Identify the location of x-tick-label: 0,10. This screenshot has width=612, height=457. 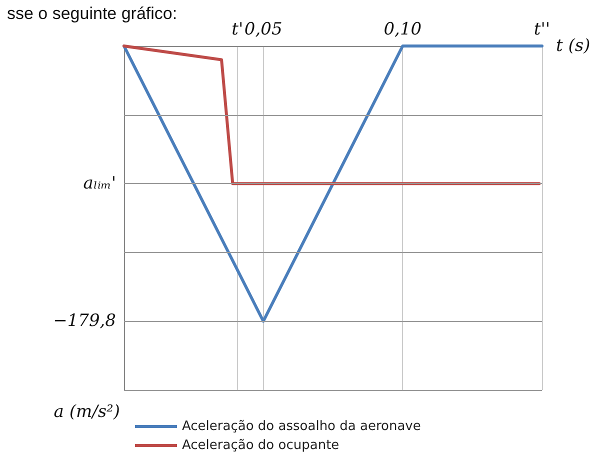
(403, 30).